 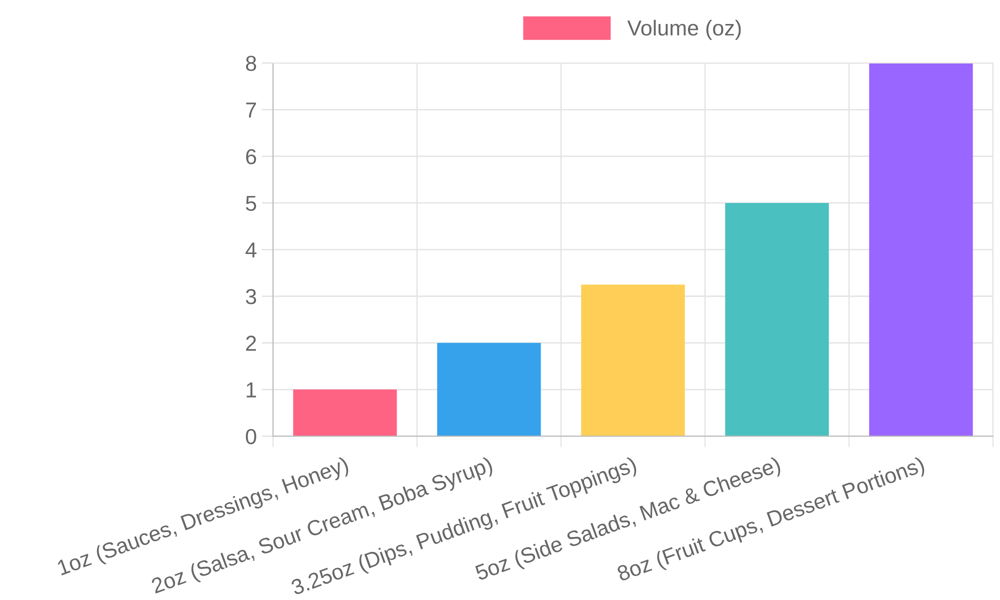 I want to click on y-tick-label: 5, so click(x=251, y=203).